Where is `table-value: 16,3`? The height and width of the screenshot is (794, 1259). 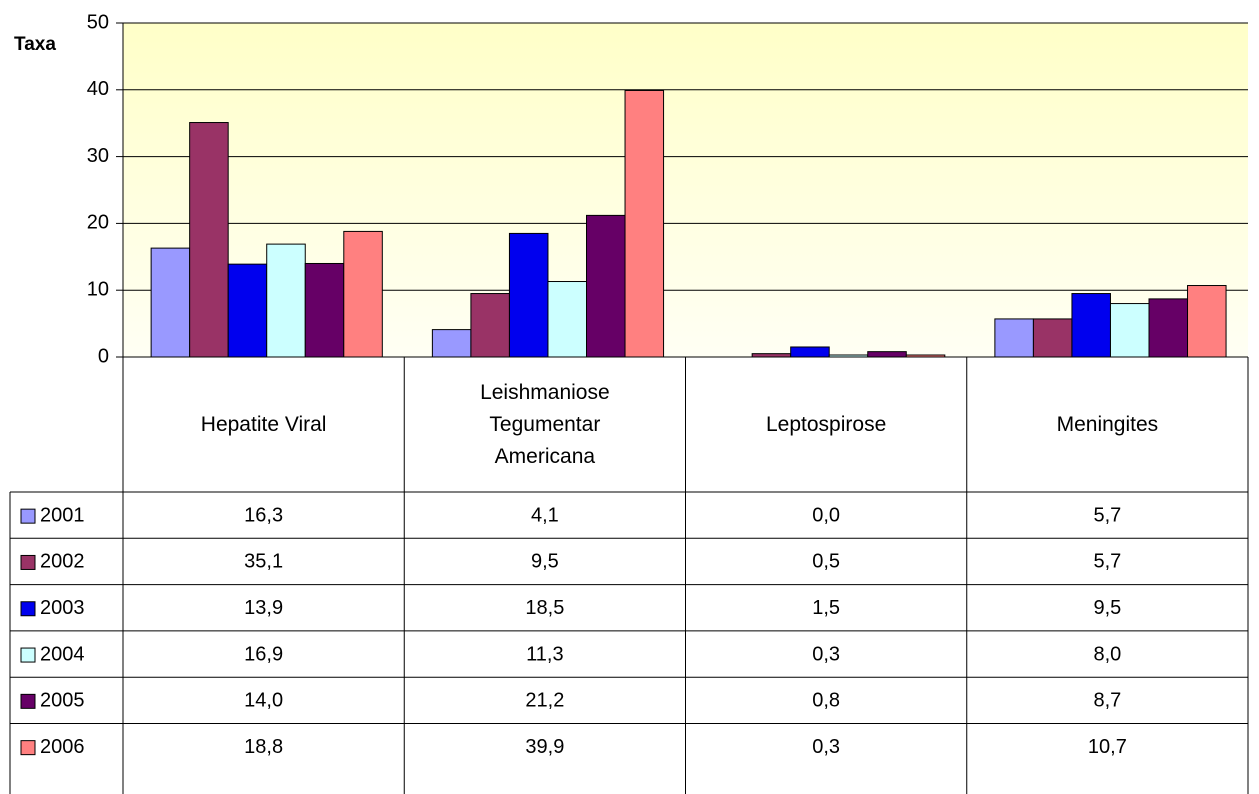 table-value: 16,3 is located at coordinates (263, 515).